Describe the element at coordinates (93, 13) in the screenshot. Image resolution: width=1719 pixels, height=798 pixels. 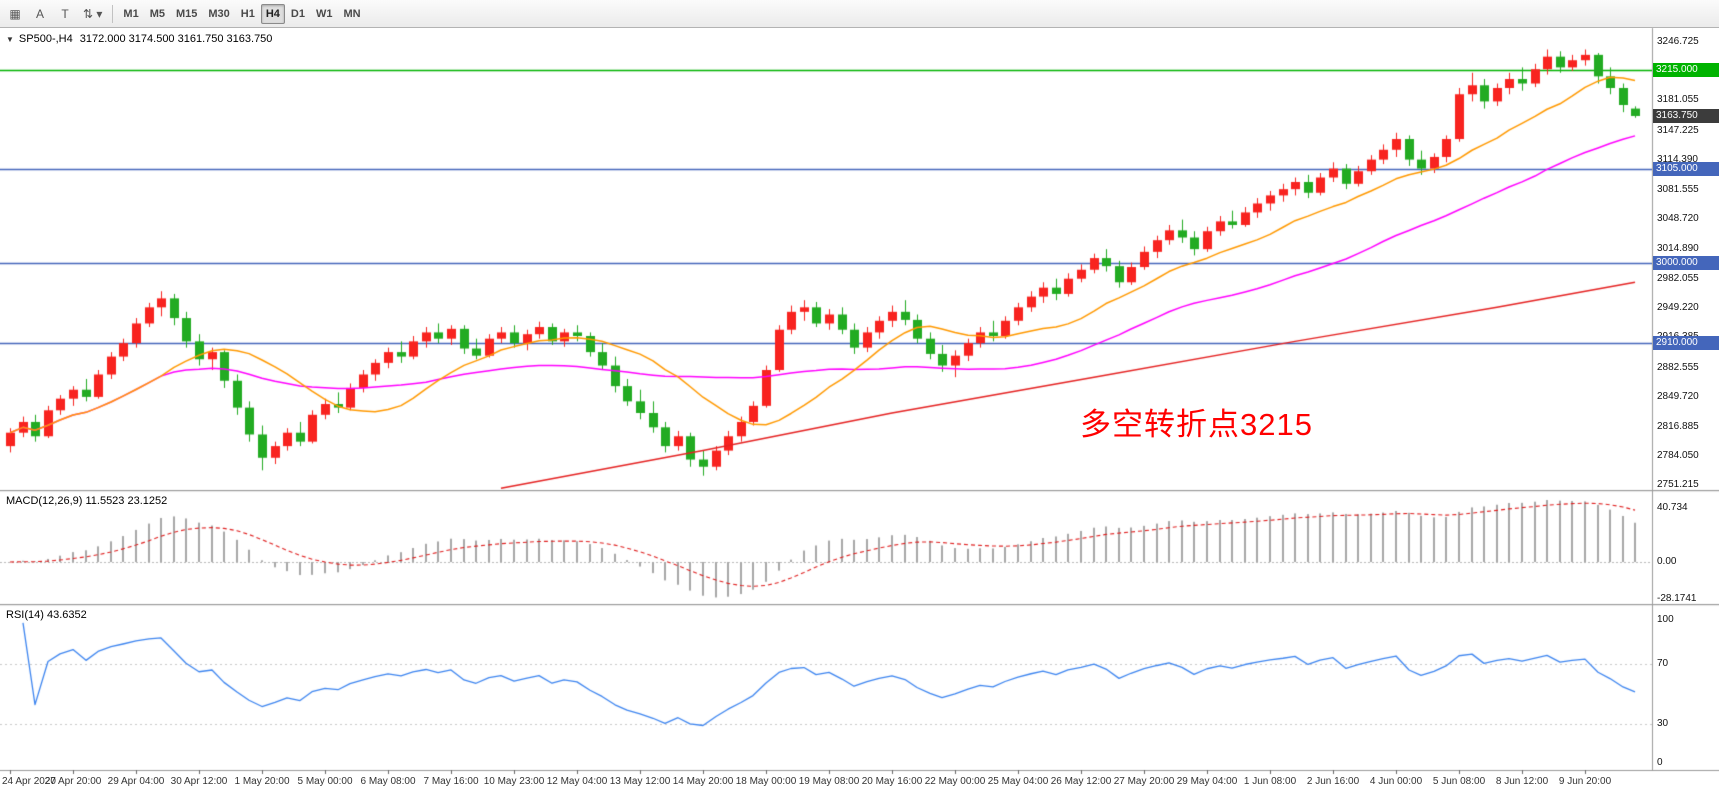
I see `indicators-dropdown-icon: ⇅ ▾` at that location.